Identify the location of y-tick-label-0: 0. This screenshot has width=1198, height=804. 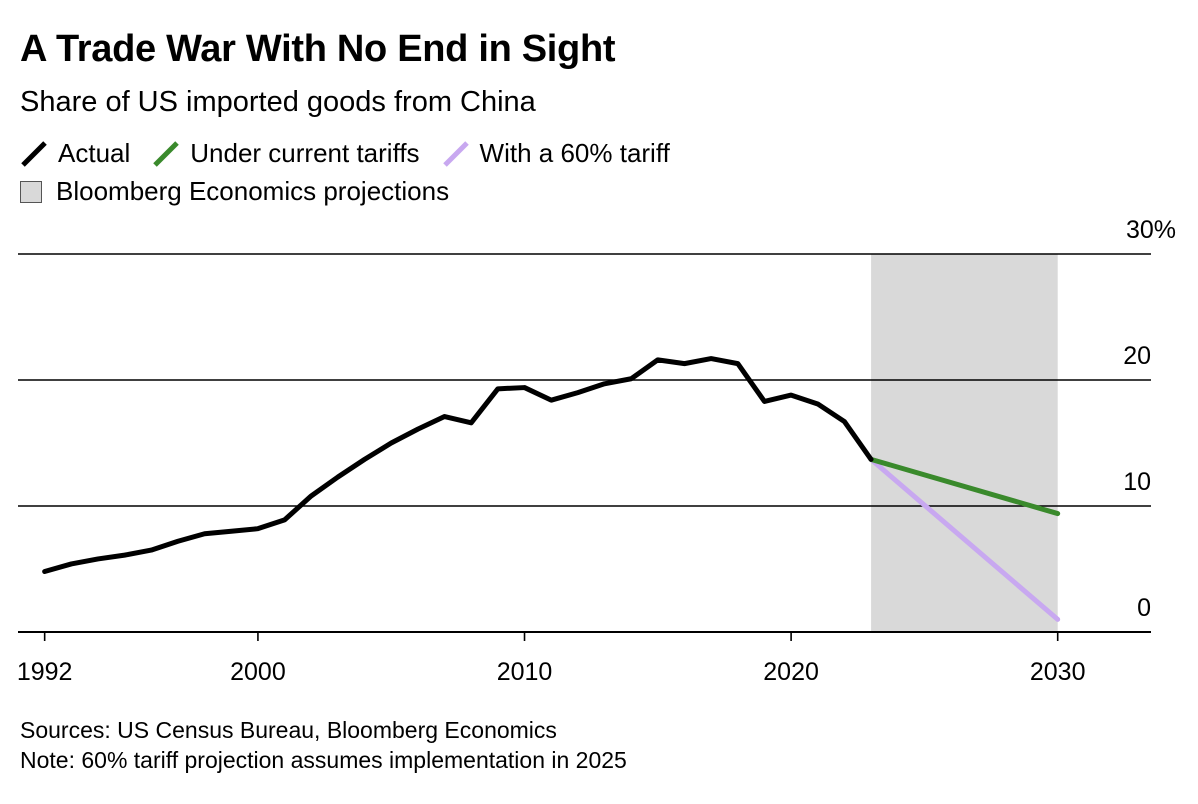
(1144, 608).